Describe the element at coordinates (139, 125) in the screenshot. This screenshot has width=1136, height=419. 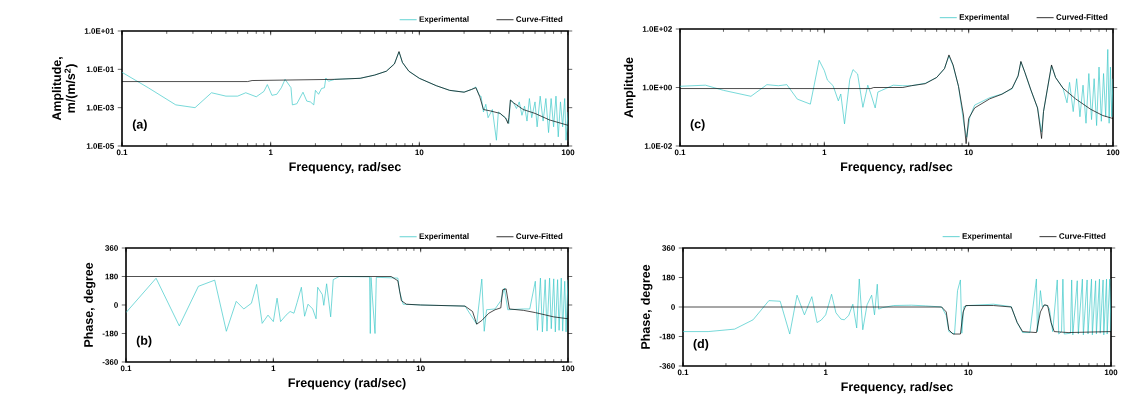
I see `annotation: (a)` at that location.